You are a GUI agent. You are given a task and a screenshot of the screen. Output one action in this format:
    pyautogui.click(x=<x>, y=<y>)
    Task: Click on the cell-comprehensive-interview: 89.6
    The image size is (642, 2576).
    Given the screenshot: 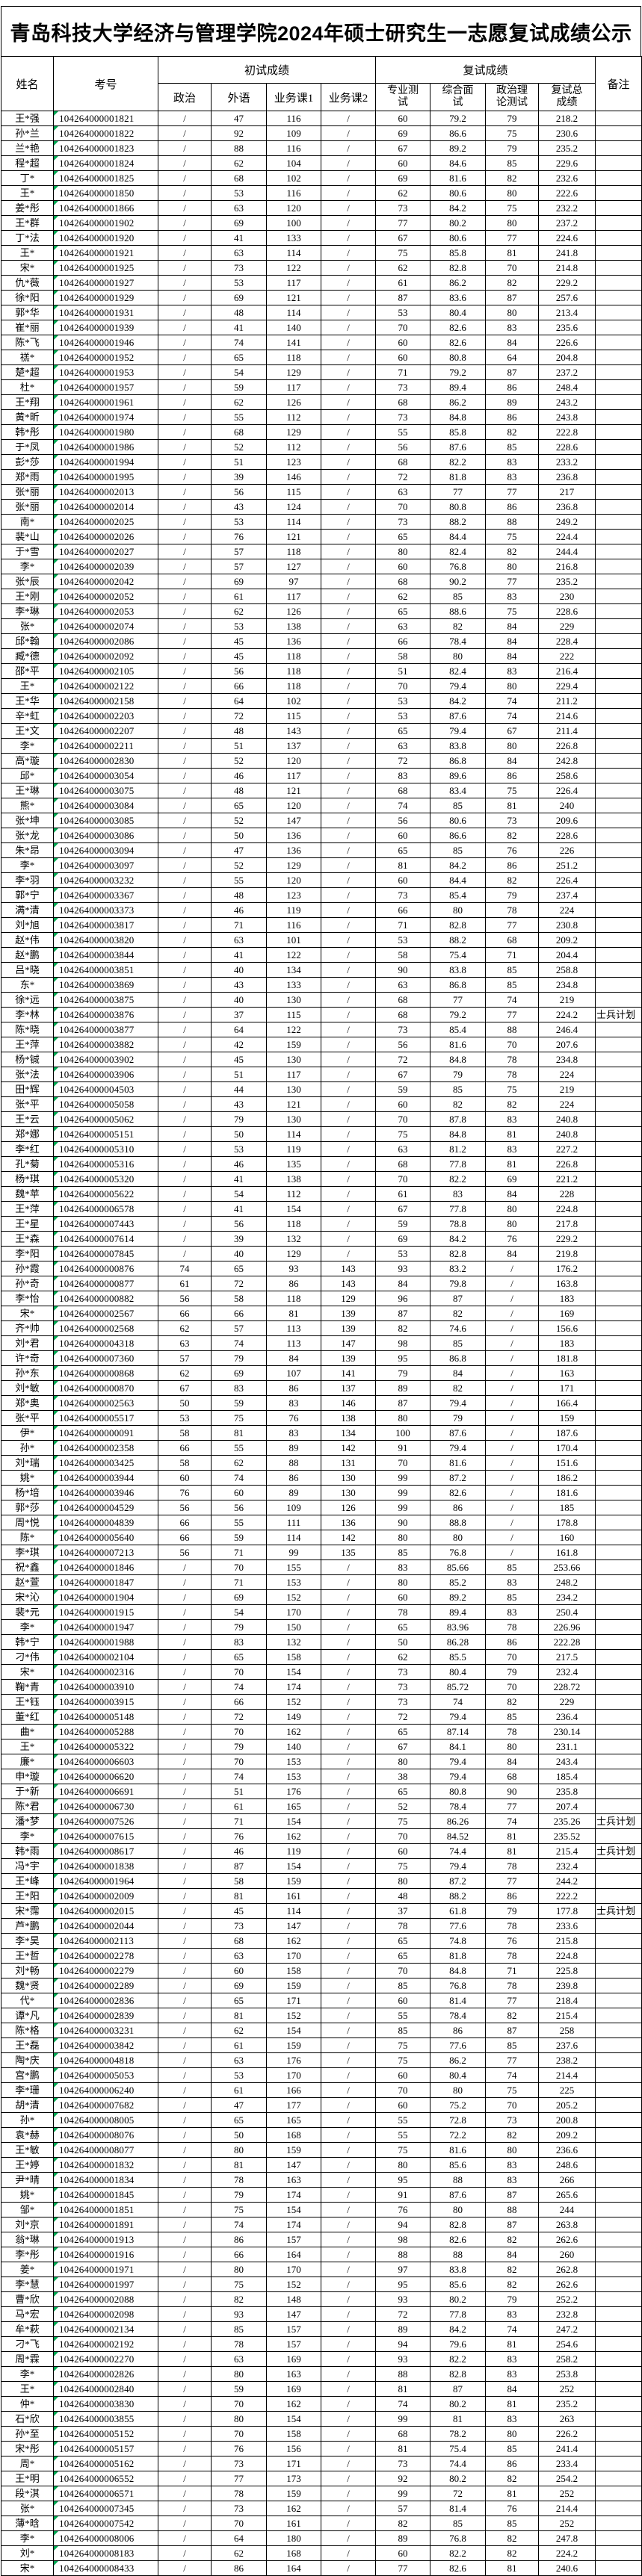 What is the action you would take?
    pyautogui.click(x=458, y=775)
    